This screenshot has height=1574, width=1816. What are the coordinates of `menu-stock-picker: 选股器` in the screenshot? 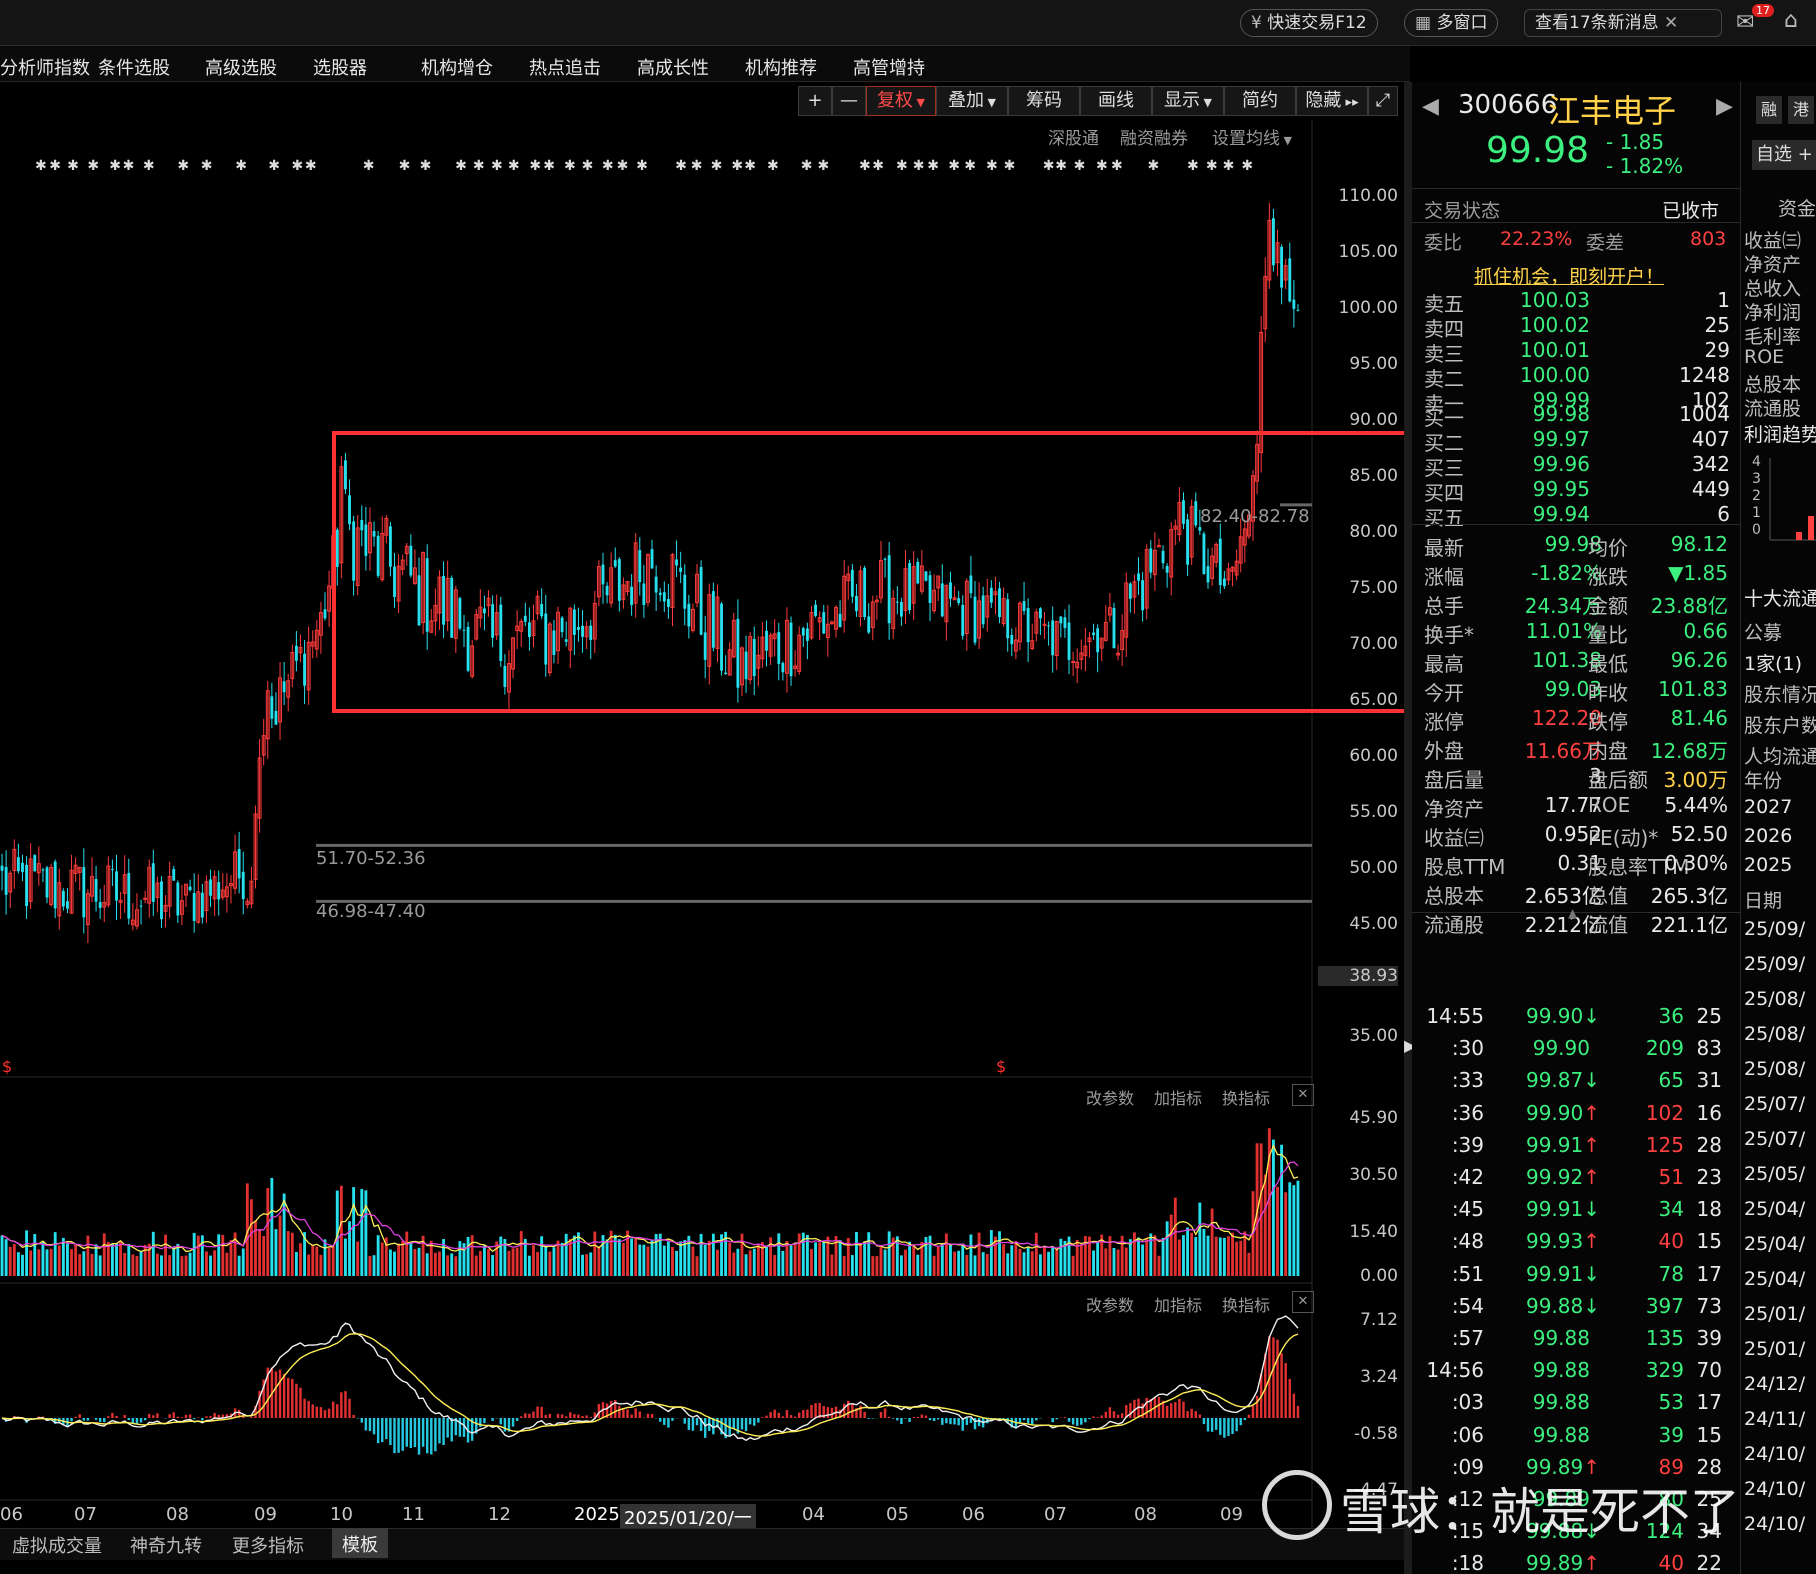 It's located at (340, 68).